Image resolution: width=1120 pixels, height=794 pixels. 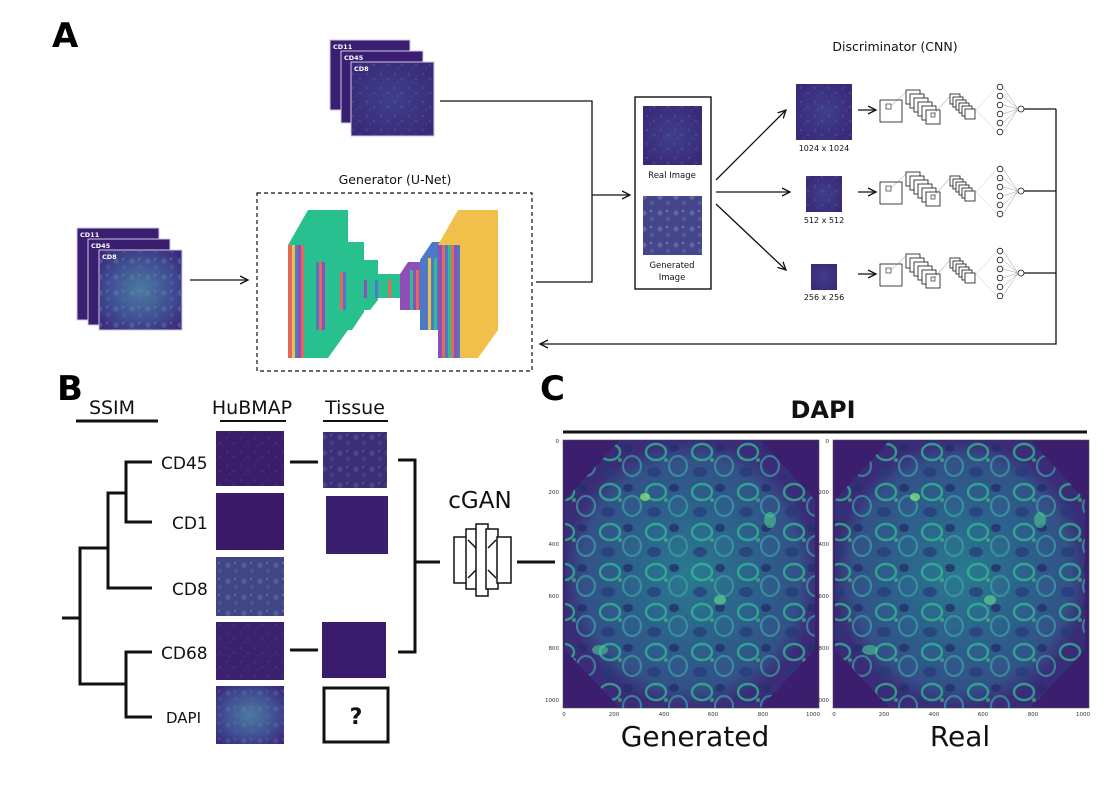 What do you see at coordinates (834, 715) in the screenshot?
I see `real-x-tick: 0` at bounding box center [834, 715].